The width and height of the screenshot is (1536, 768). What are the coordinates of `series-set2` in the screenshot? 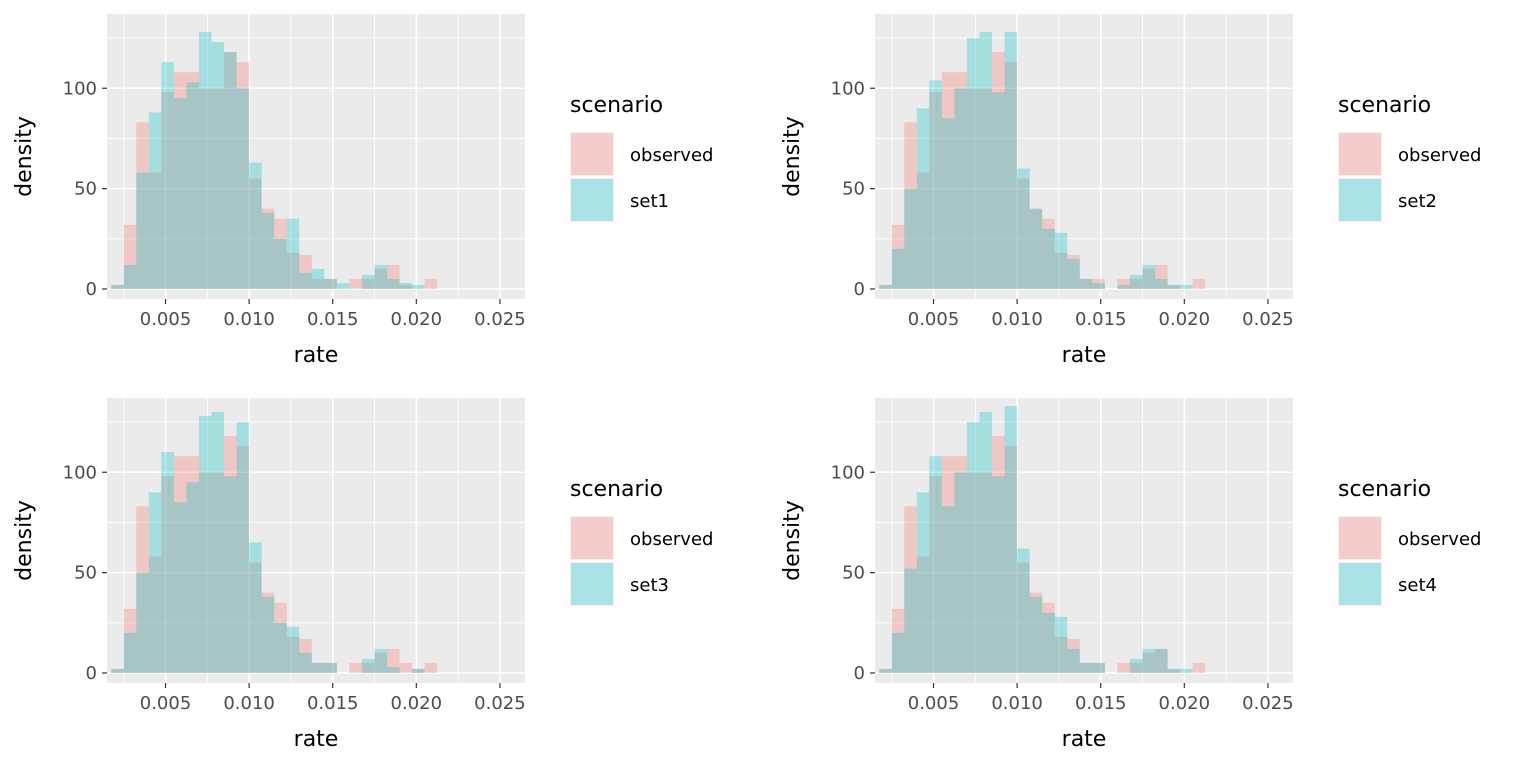 It's located at (1036, 160).